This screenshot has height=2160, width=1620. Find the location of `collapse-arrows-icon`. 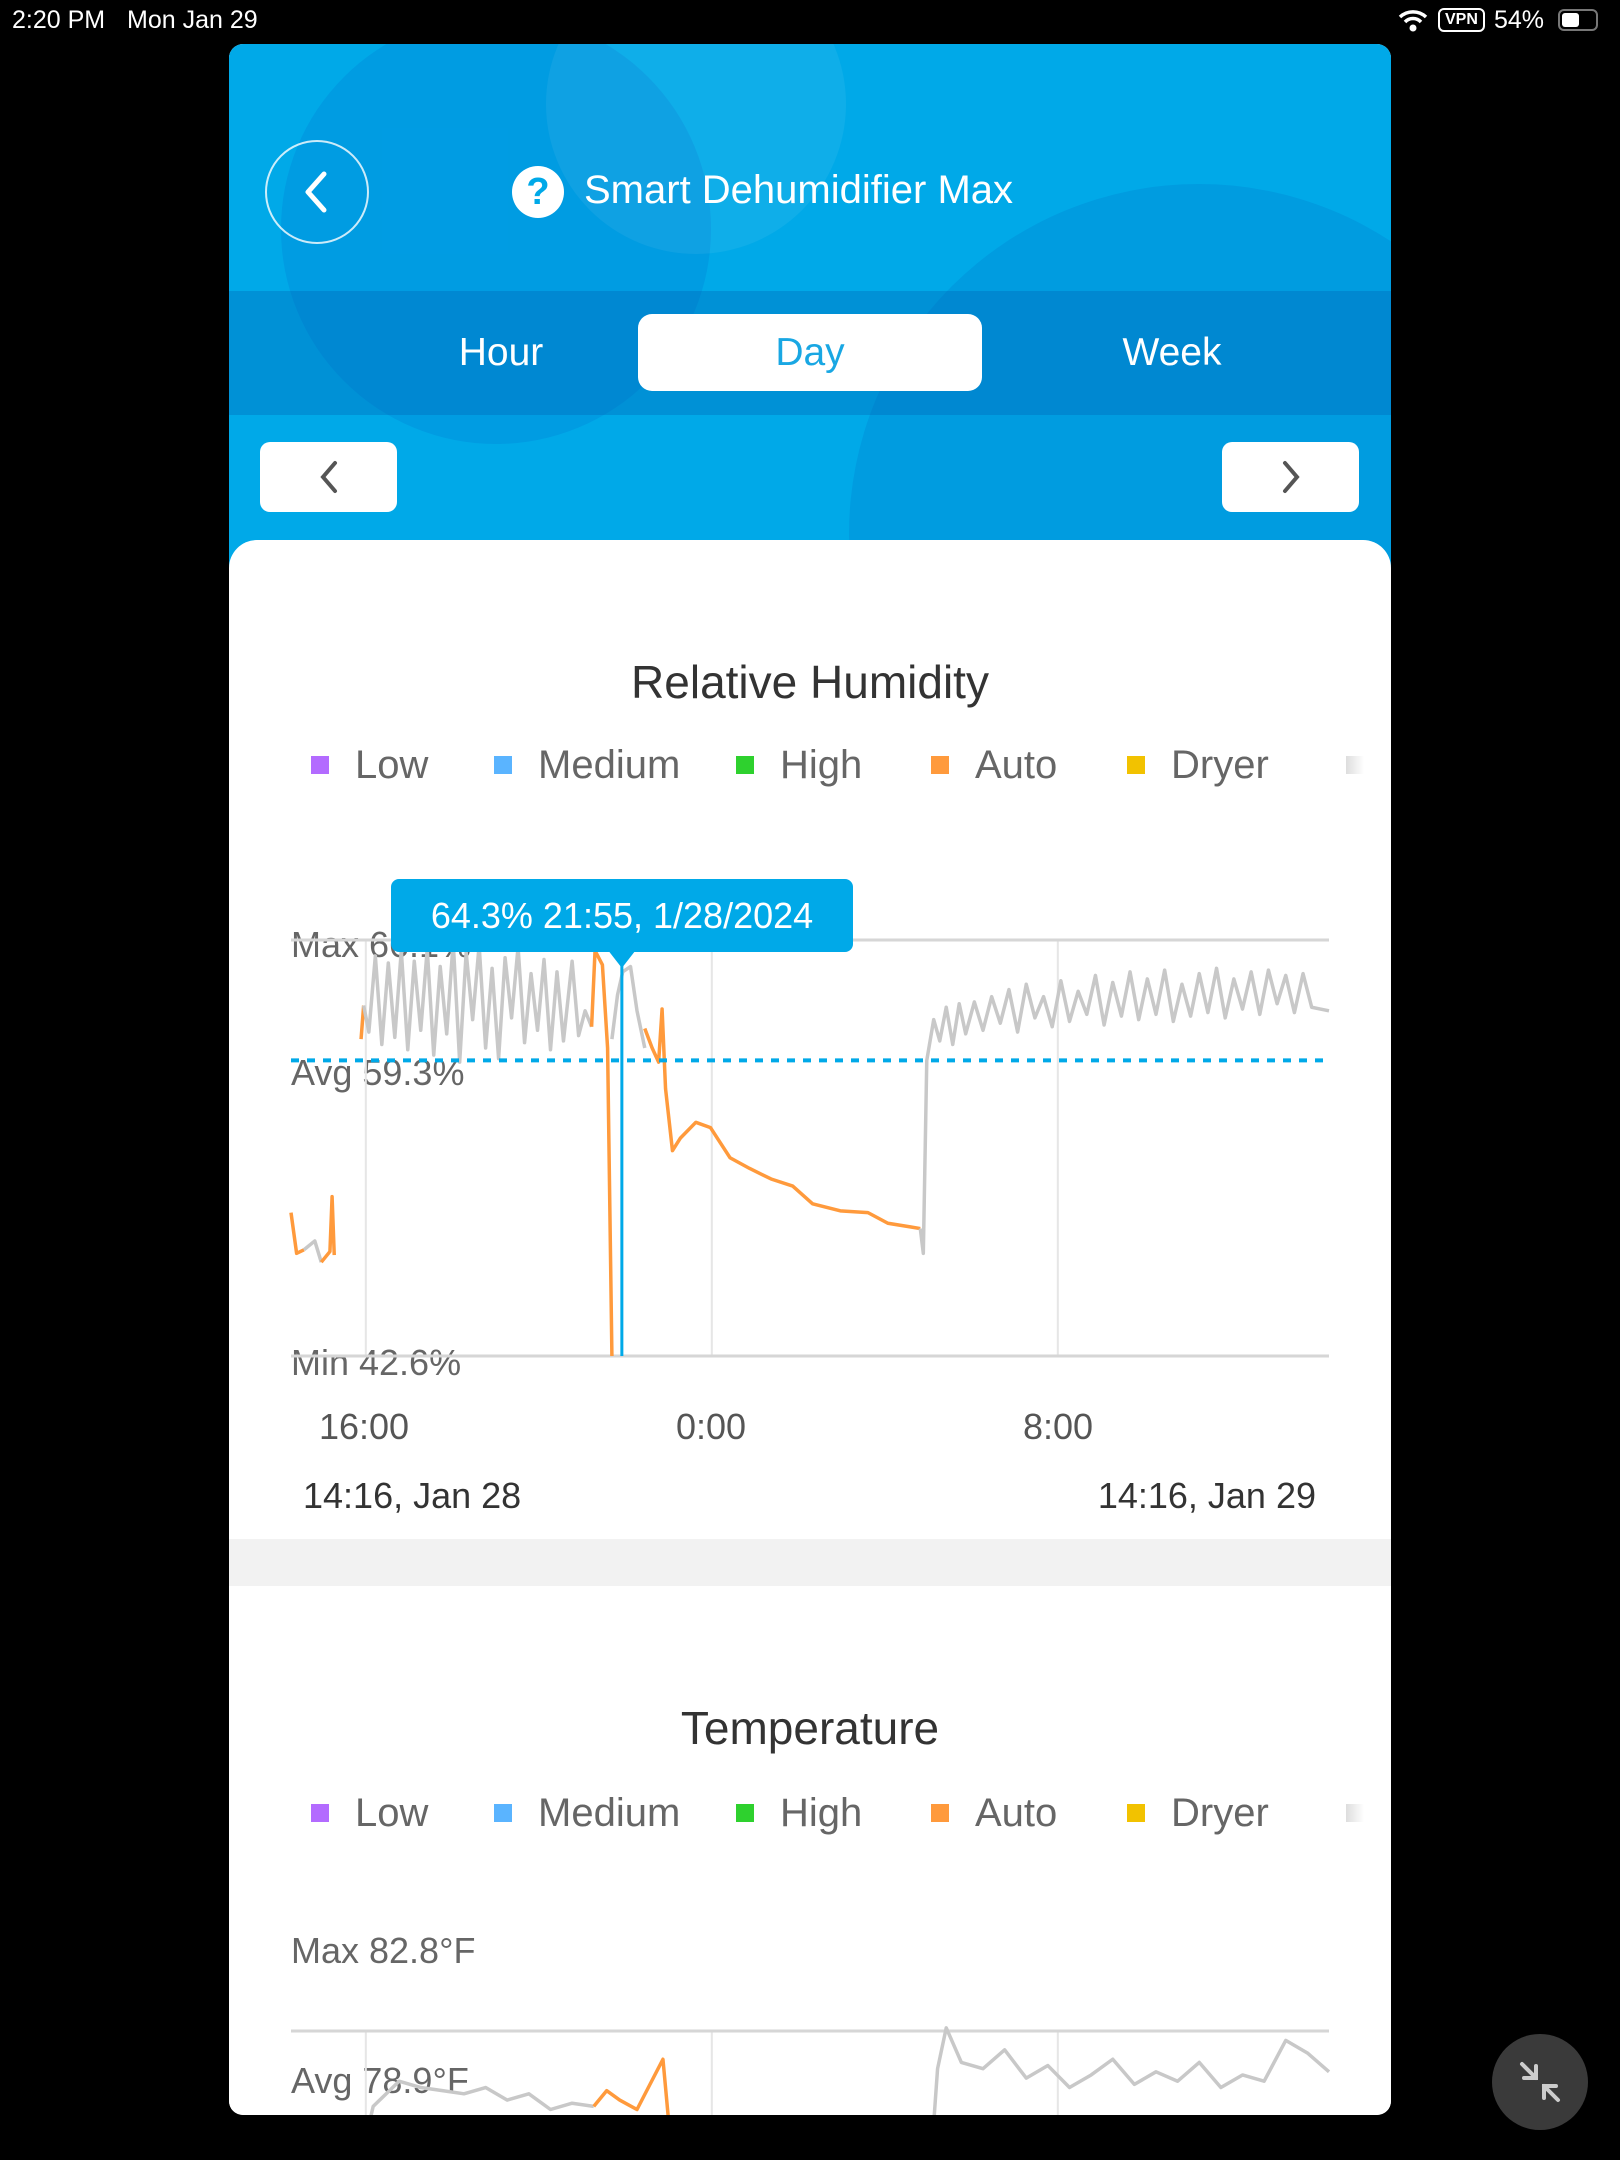

collapse-arrows-icon is located at coordinates (1540, 2082).